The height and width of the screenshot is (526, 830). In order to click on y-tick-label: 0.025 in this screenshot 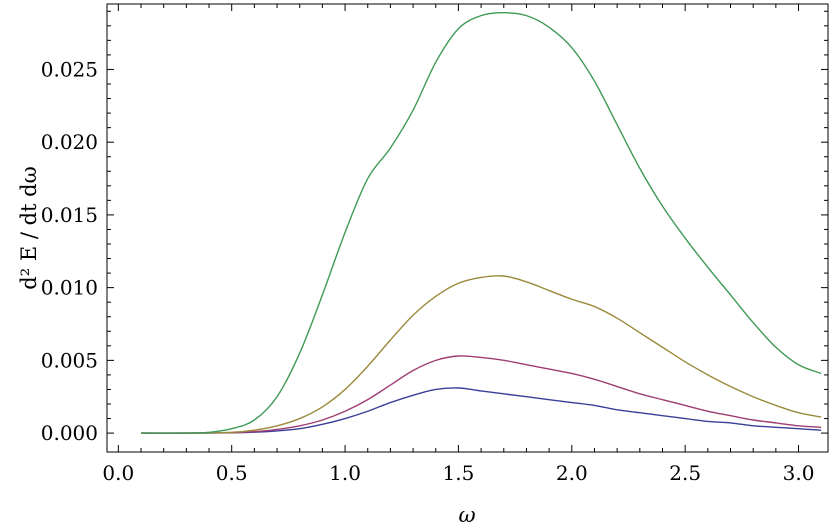, I will do `click(69, 69)`.